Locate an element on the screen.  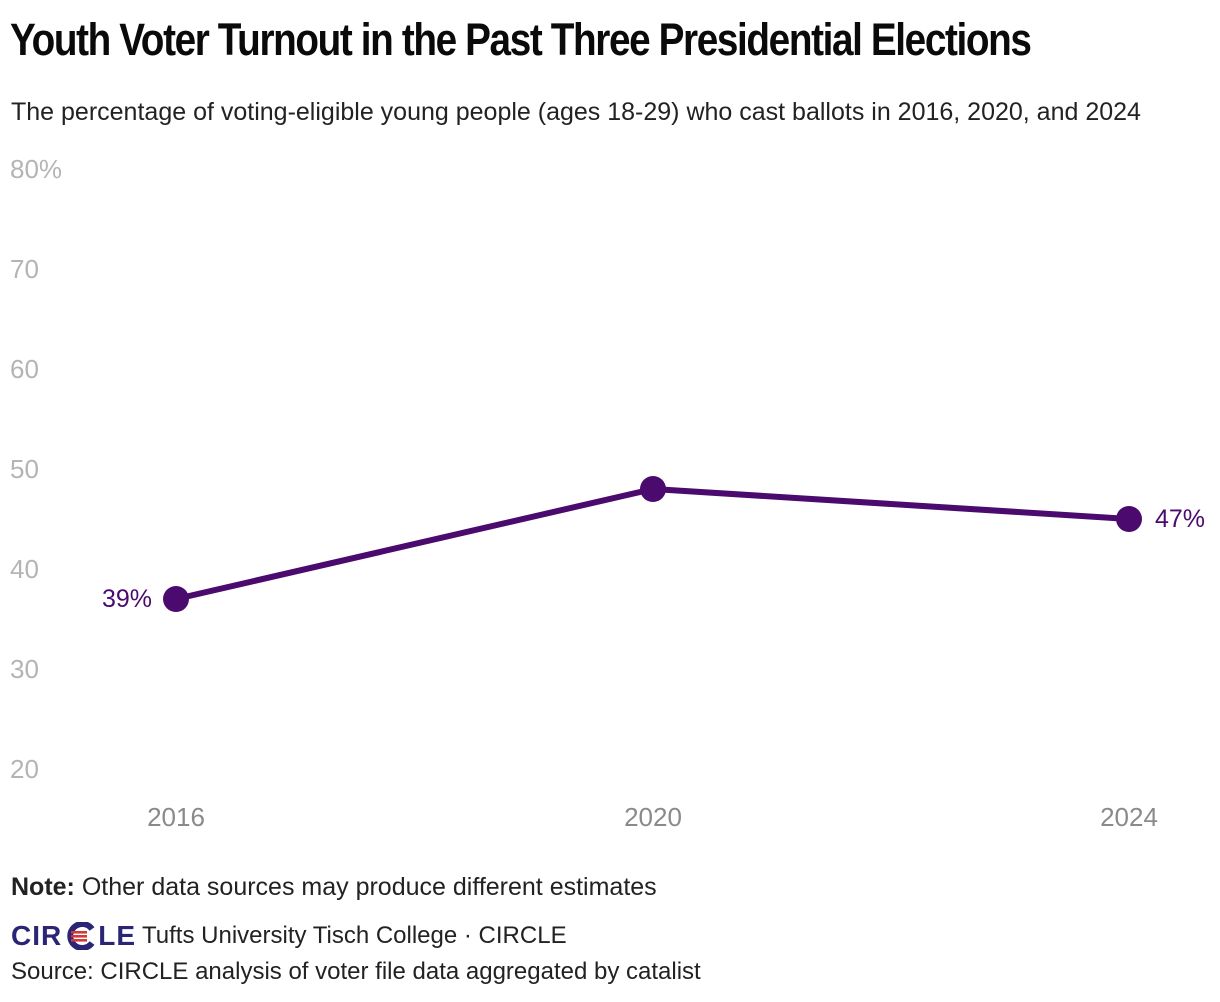
data-label: 39% is located at coordinates (127, 599).